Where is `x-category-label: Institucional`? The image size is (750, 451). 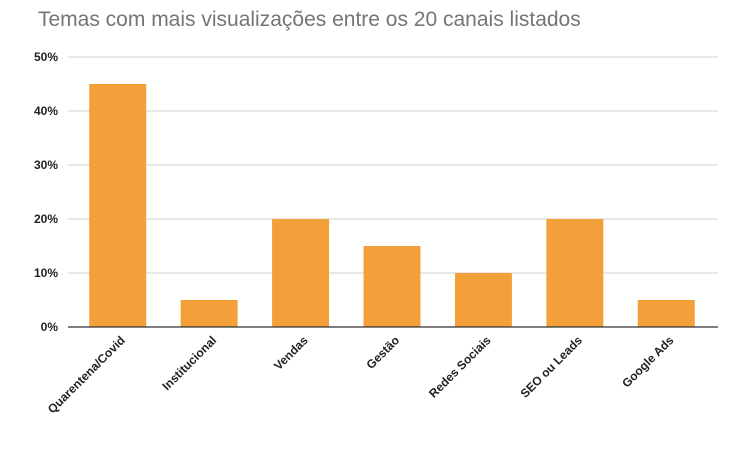 x-category-label: Institucional is located at coordinates (189, 363).